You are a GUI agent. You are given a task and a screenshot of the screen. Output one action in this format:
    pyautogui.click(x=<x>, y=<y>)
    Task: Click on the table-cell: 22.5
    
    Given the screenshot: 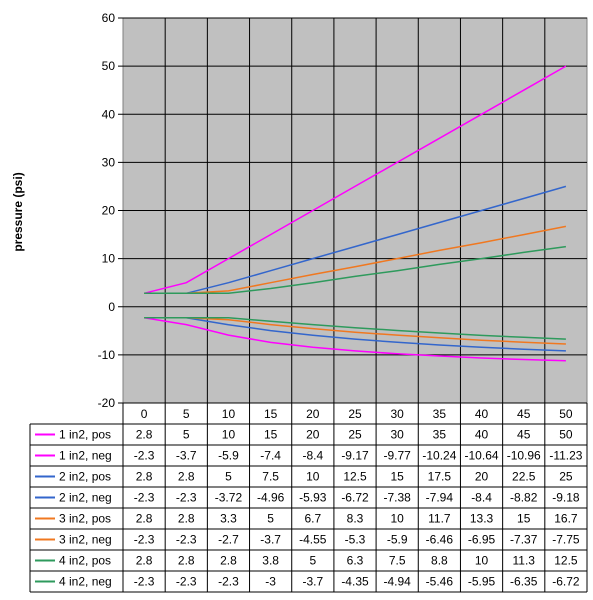 What is the action you would take?
    pyautogui.click(x=524, y=477)
    